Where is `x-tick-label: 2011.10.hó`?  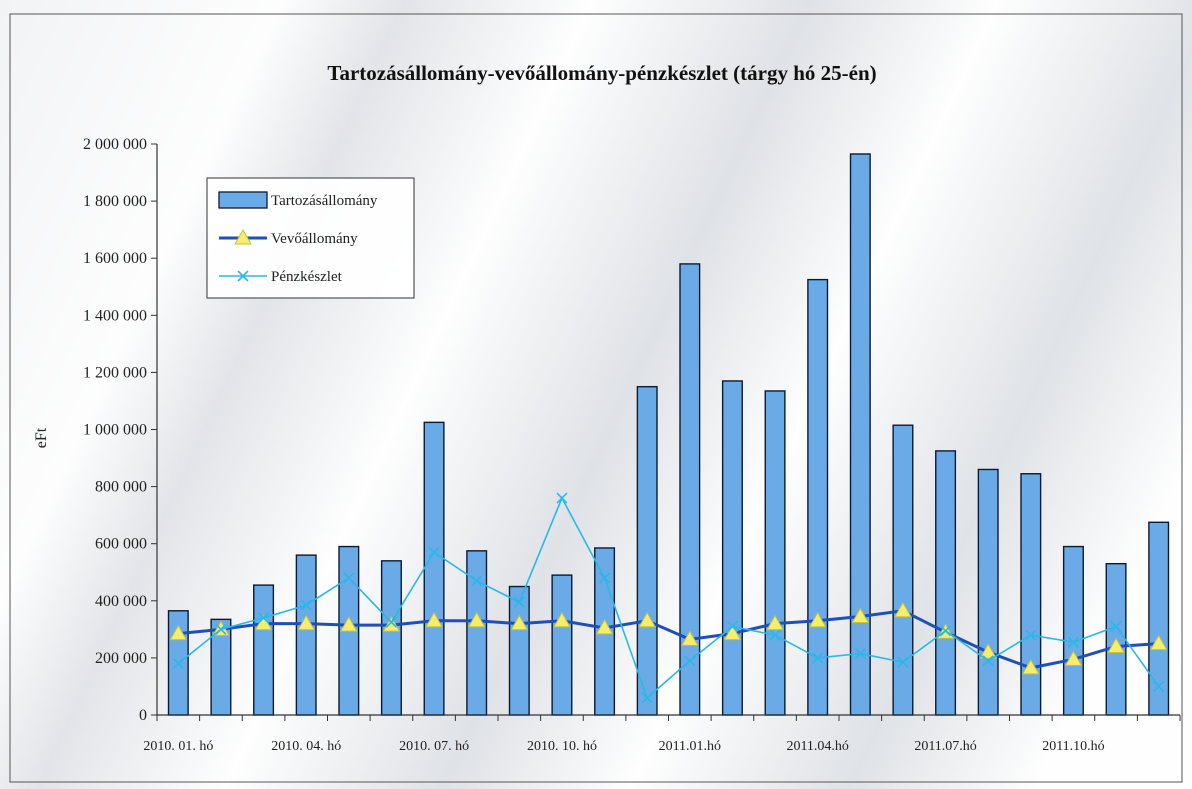
x-tick-label: 2011.10.hó is located at coordinates (1073, 746).